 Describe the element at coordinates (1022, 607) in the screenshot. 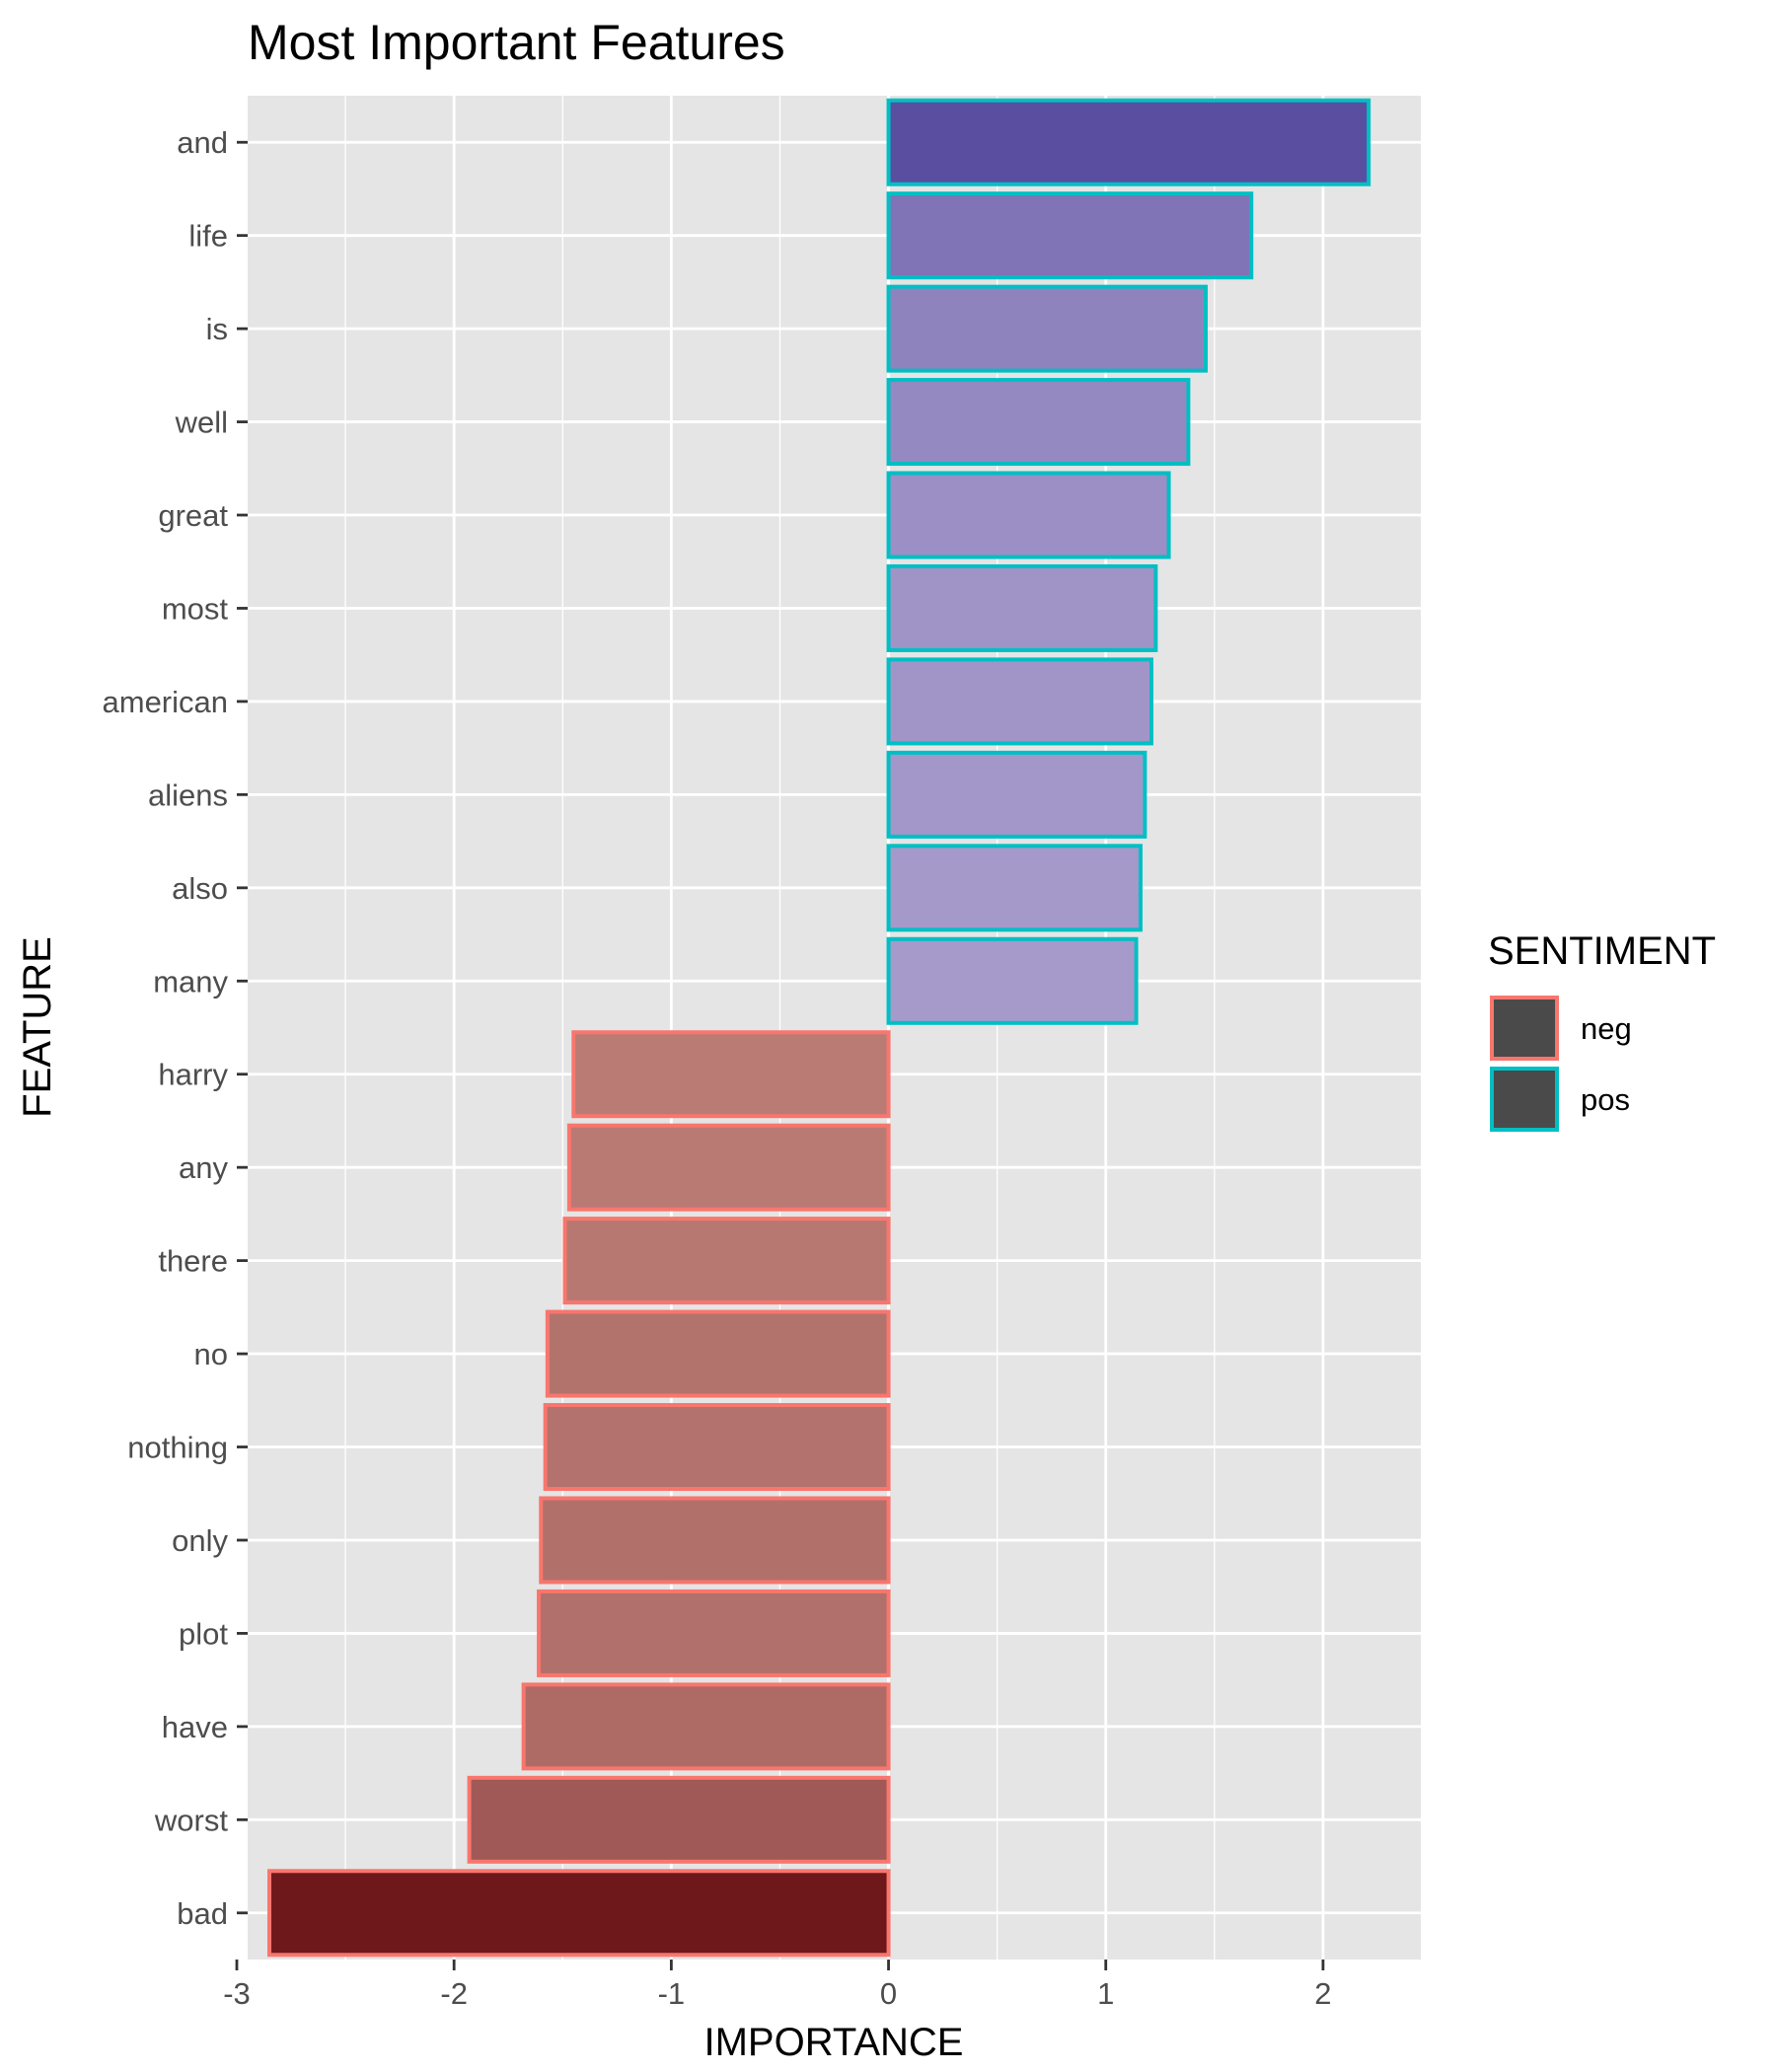

I see `bar-most` at that location.